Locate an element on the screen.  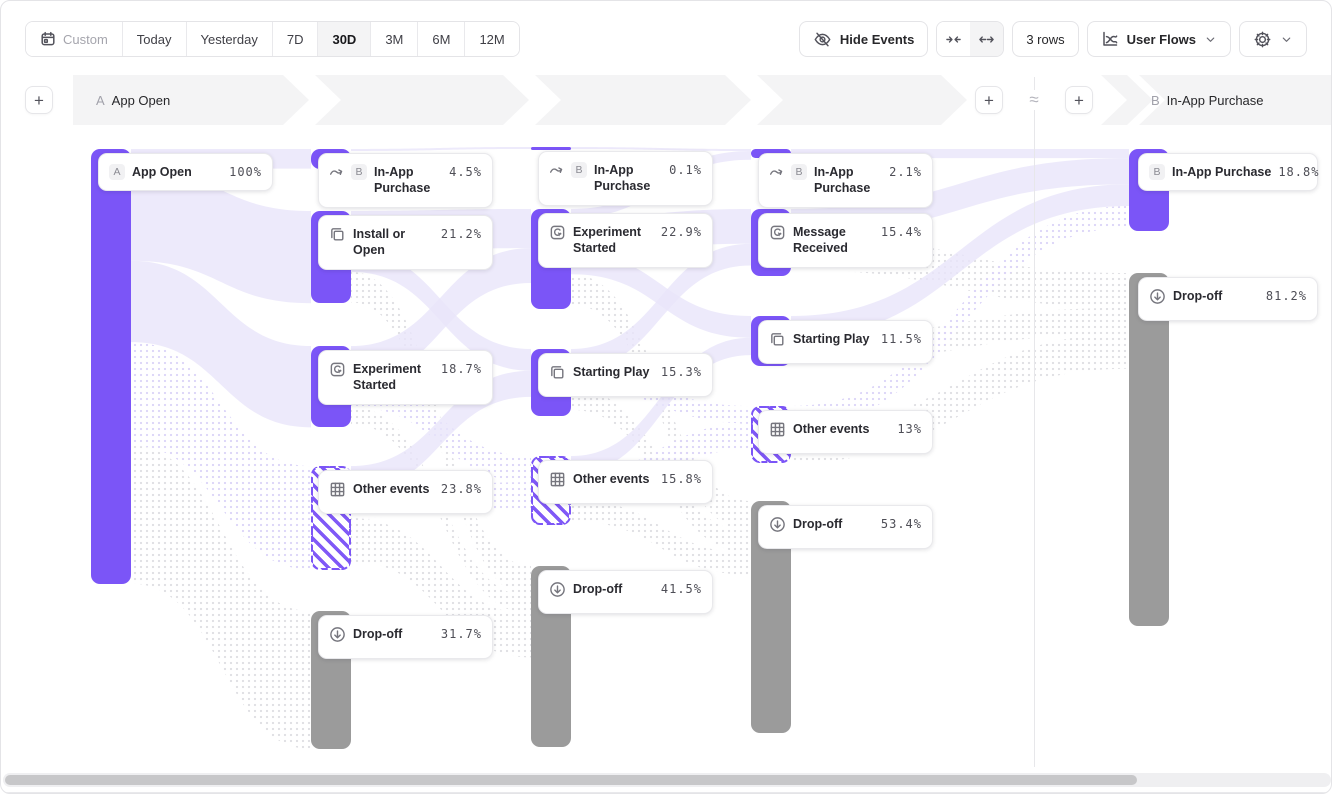
event-value: 13% is located at coordinates (909, 429).